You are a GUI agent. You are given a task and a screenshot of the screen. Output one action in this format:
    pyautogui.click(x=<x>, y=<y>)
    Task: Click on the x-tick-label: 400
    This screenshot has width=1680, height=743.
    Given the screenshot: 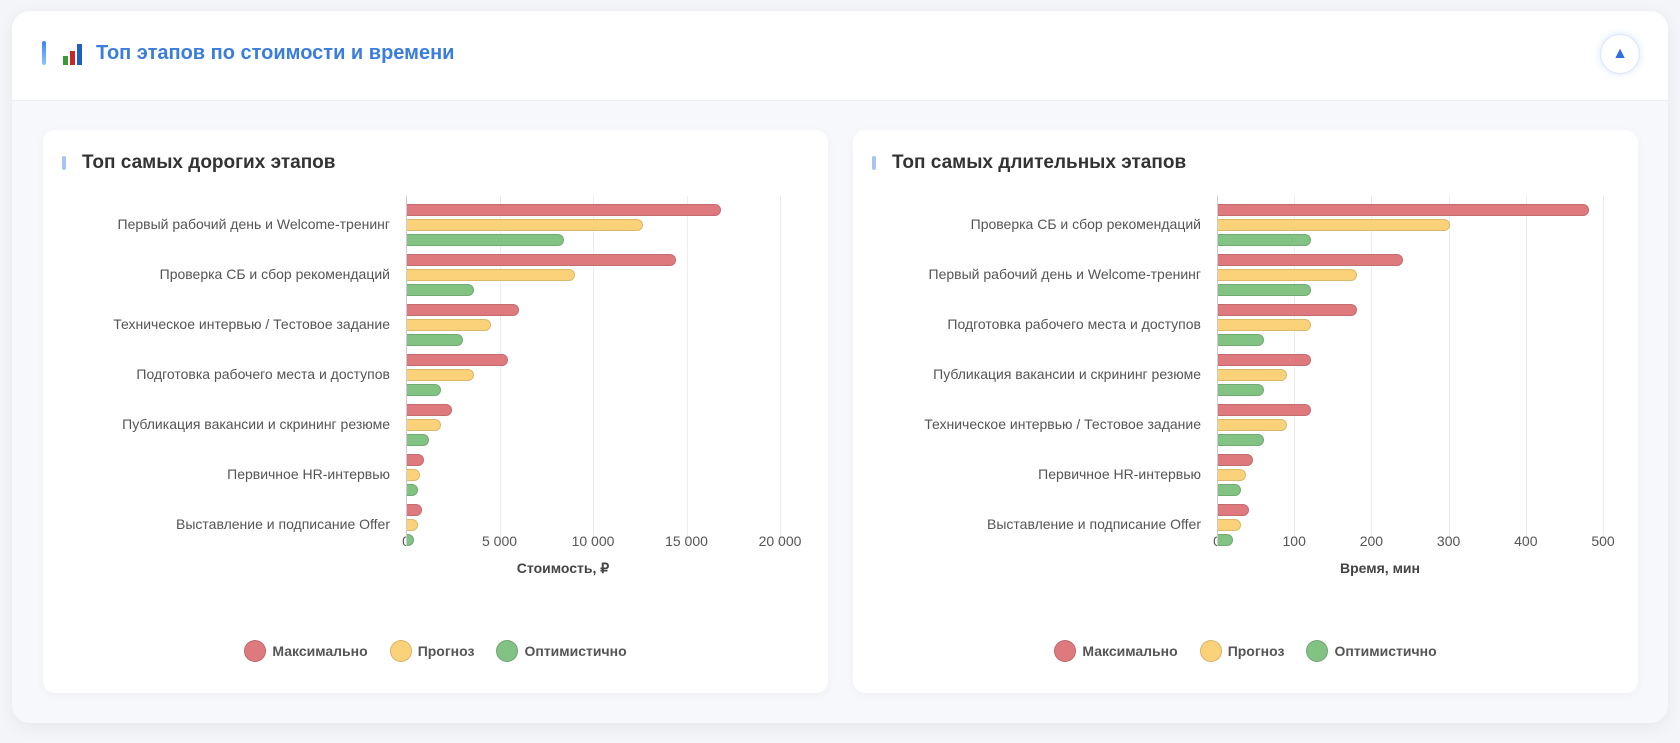 What is the action you would take?
    pyautogui.click(x=1526, y=541)
    